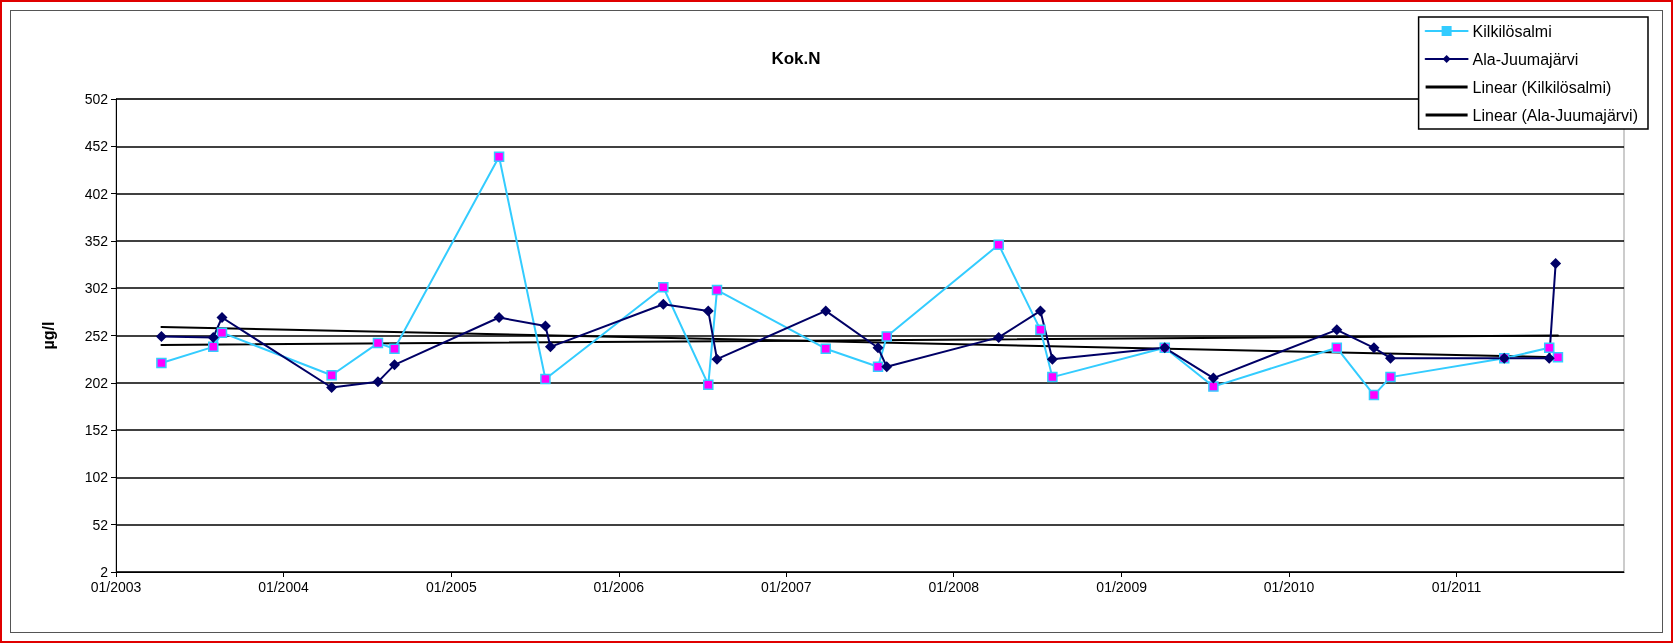 Image resolution: width=1673 pixels, height=643 pixels. What do you see at coordinates (96, 477) in the screenshot?
I see `y-tick-label: 102` at bounding box center [96, 477].